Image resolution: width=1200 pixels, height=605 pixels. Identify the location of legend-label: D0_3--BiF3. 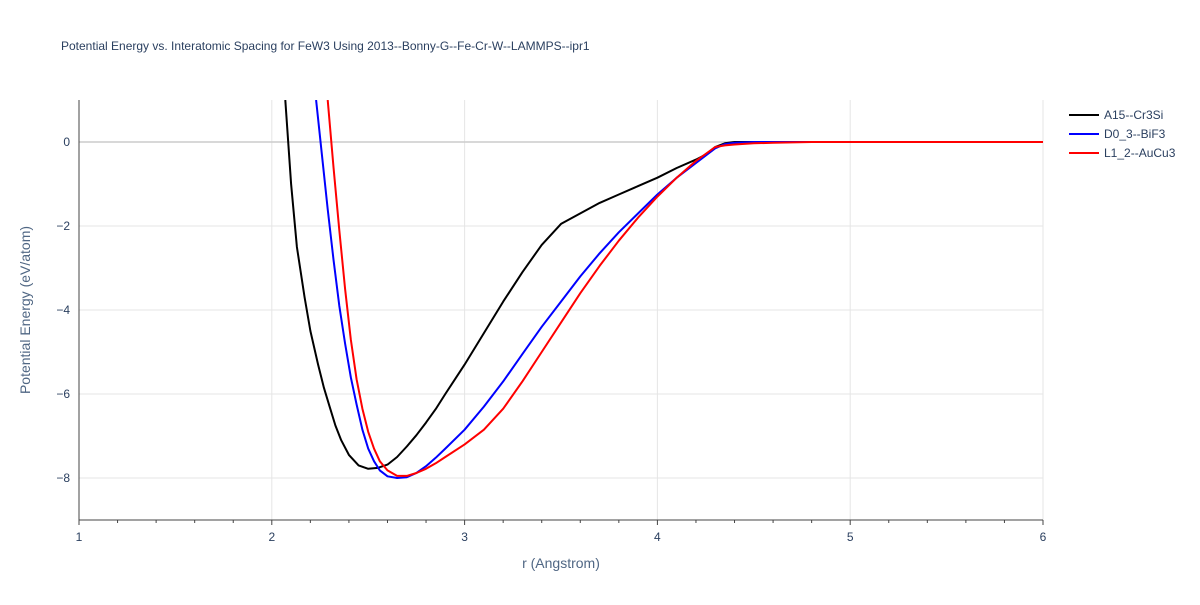
(1135, 134).